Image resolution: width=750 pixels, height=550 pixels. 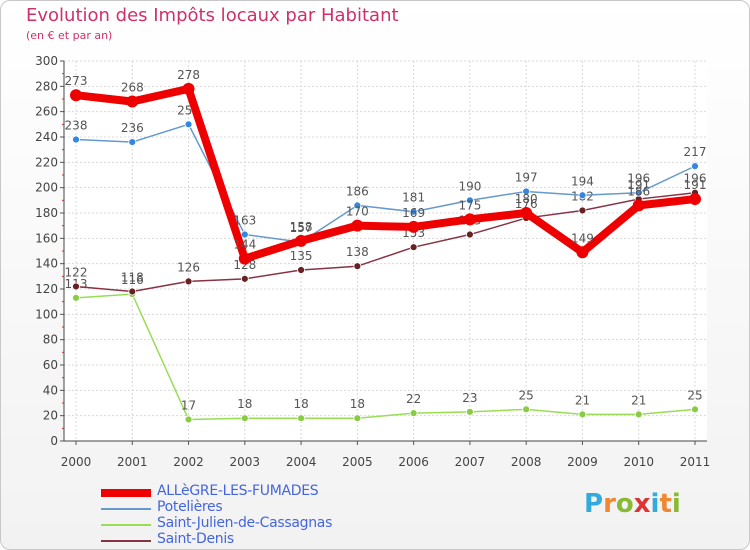 I want to click on y-tick-label: 300, so click(x=46, y=61).